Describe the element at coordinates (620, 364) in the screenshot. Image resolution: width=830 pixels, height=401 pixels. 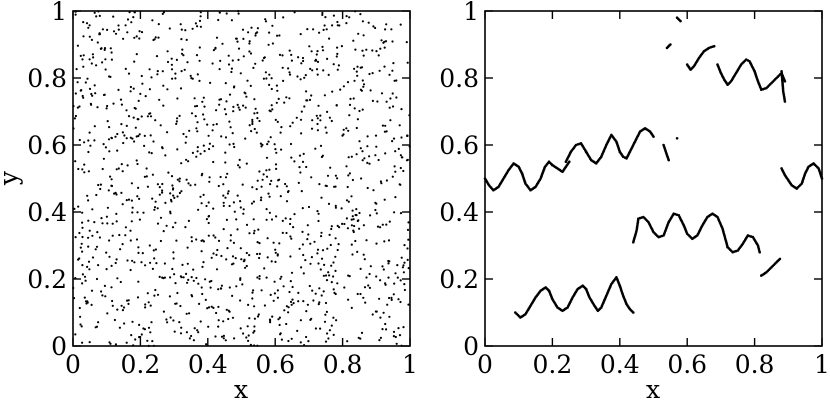
I see `x-tick-label: 0.4` at that location.